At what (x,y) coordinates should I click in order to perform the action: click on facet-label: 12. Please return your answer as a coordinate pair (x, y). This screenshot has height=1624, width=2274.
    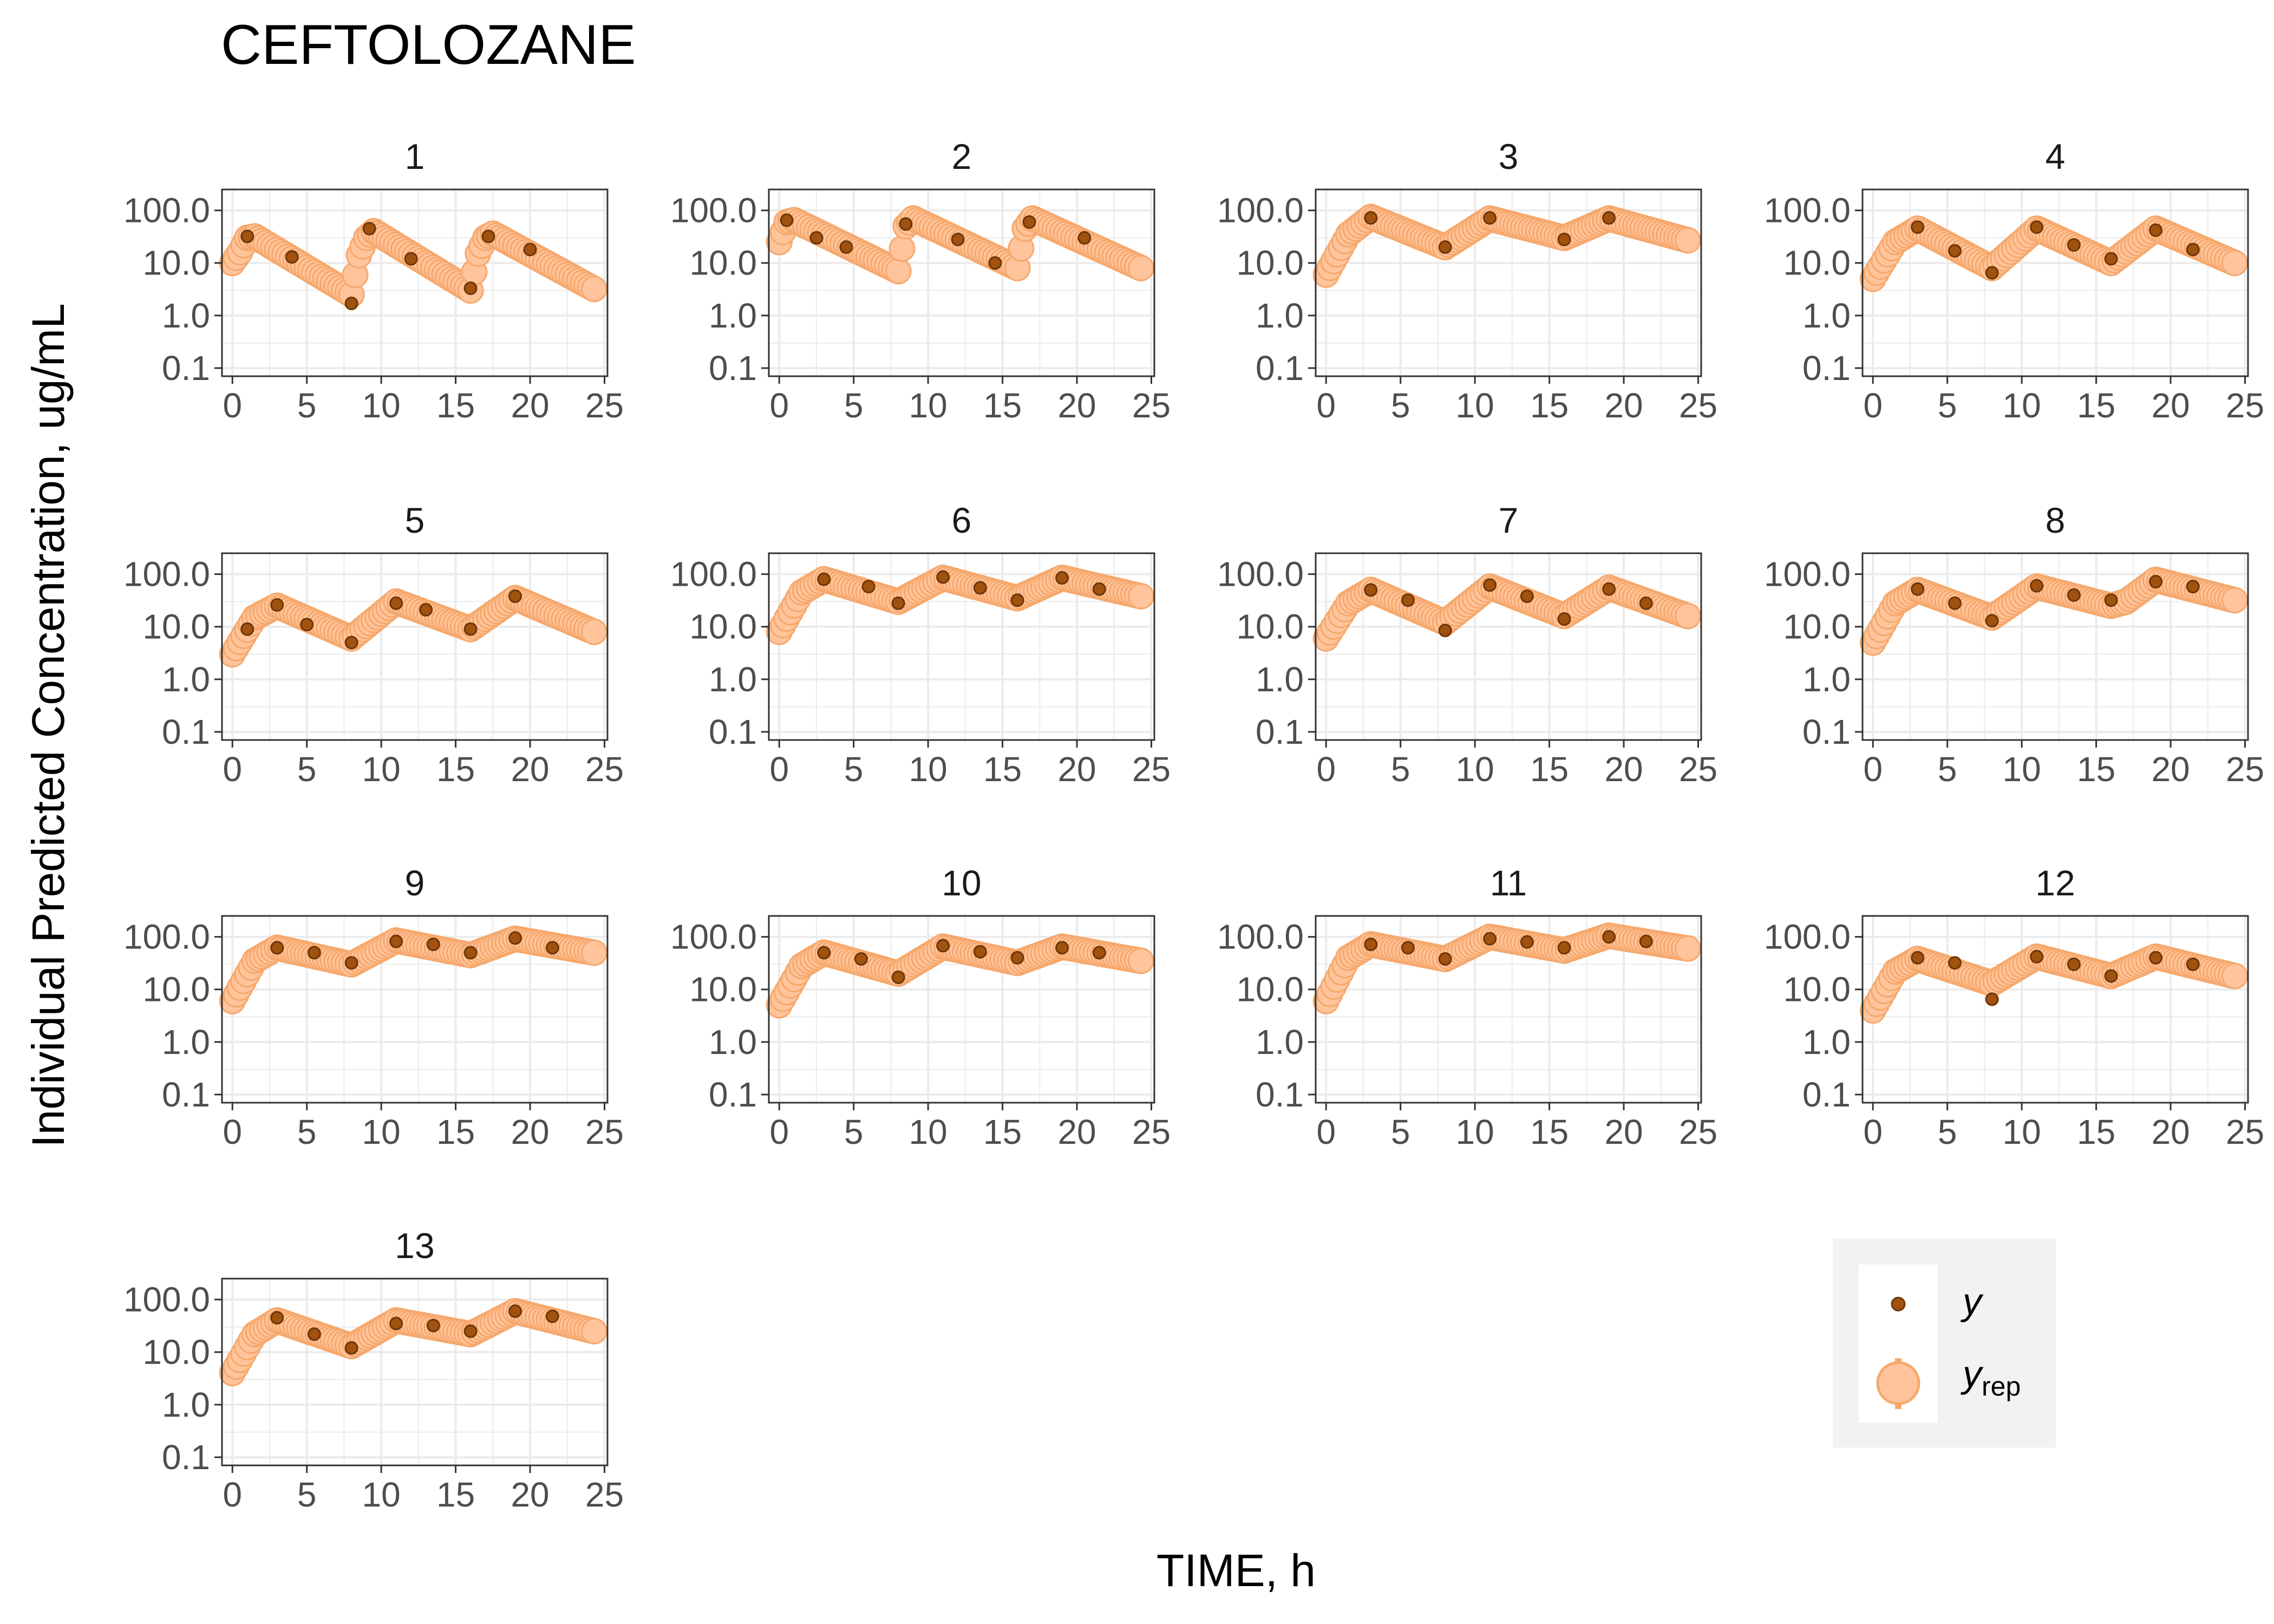
    Looking at the image, I should click on (2055, 883).